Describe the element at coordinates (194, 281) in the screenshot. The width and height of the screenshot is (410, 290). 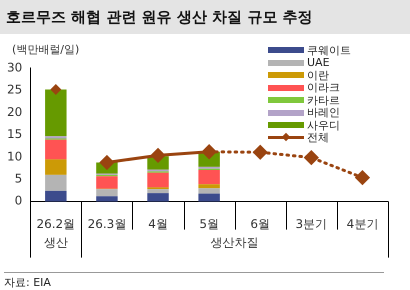
I see `text: 자료: EIA` at that location.